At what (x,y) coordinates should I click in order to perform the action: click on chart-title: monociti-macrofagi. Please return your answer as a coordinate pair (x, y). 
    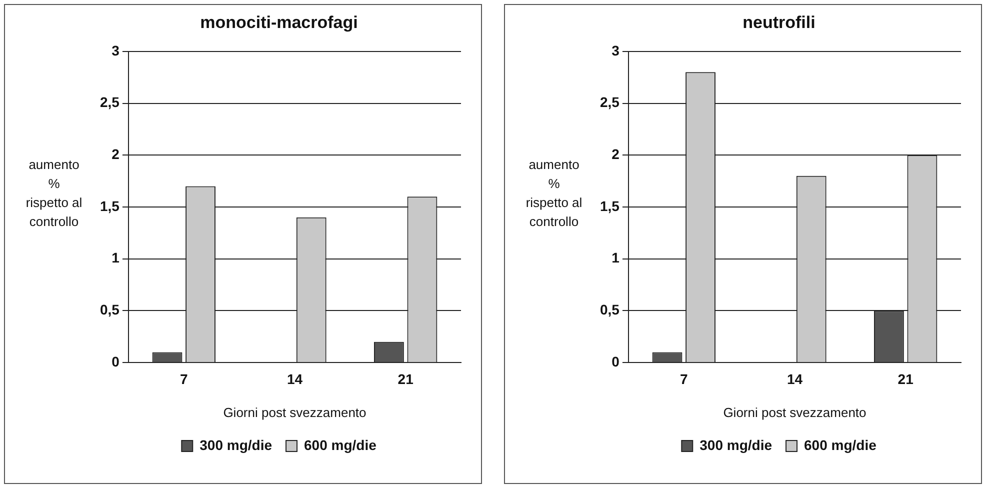
    Looking at the image, I should click on (279, 22).